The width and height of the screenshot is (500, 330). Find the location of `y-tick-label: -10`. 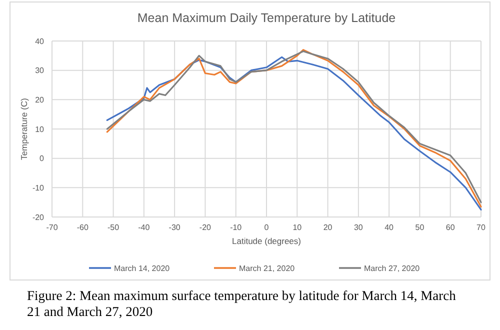

y-tick-label: -10 is located at coordinates (38, 187).